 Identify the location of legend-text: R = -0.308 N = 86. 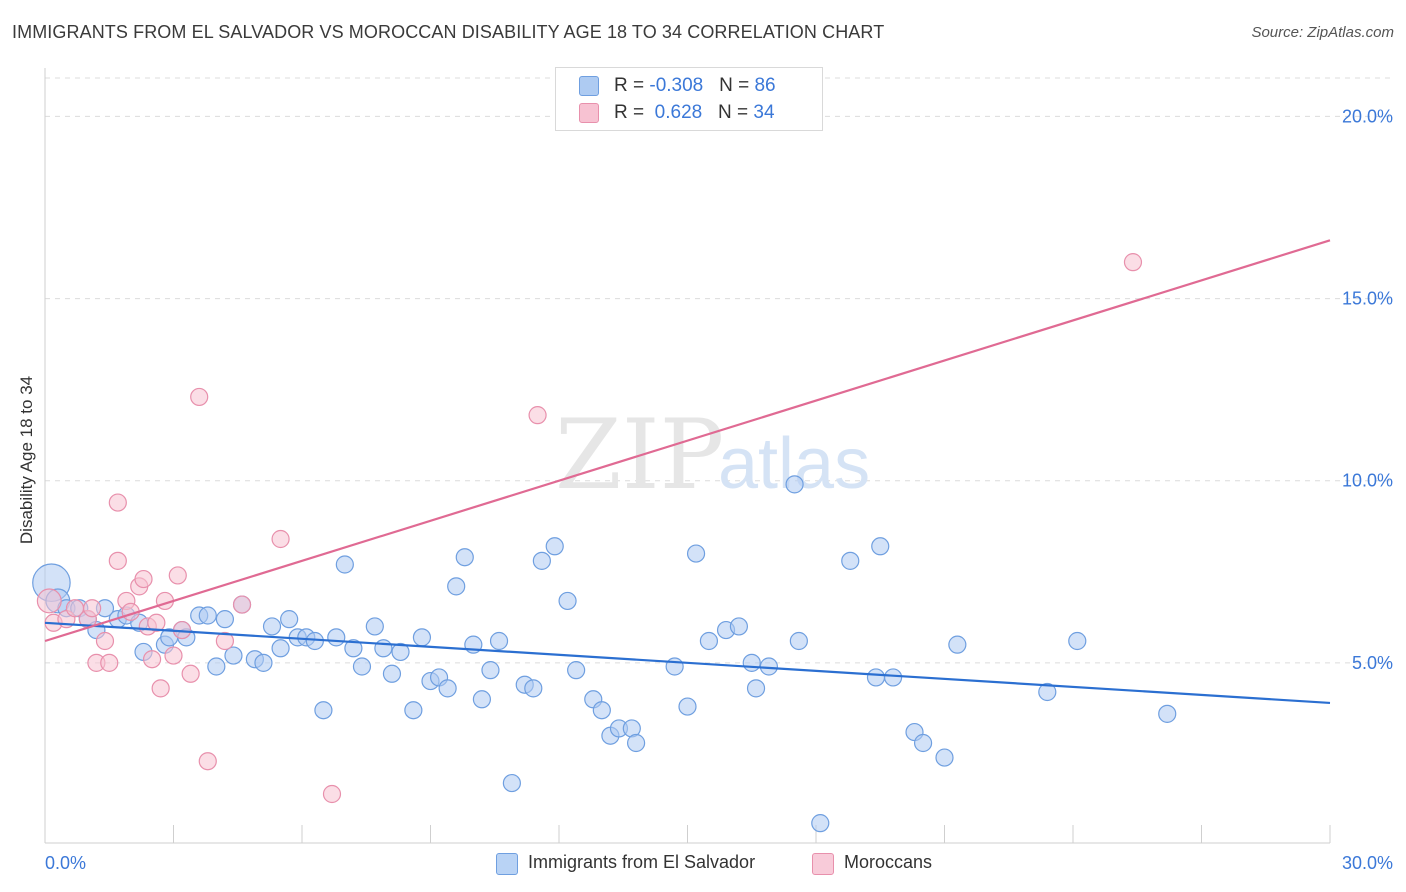
(695, 86).